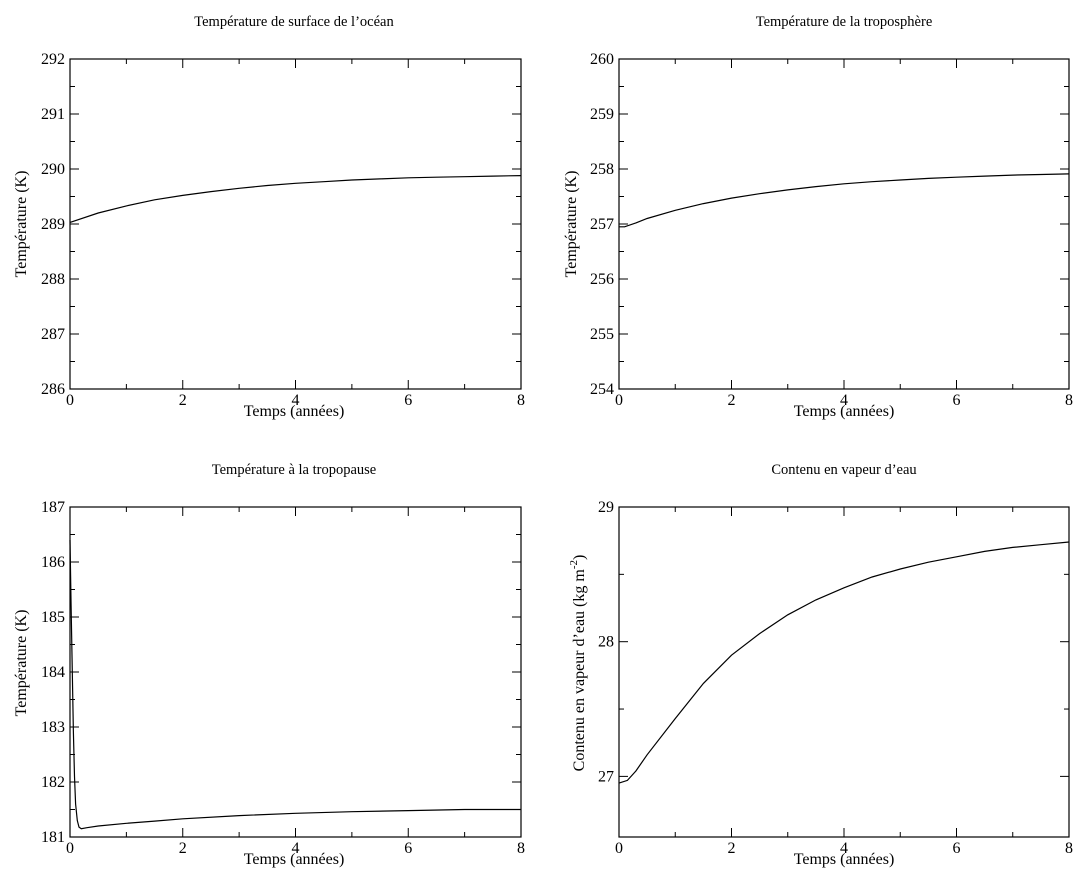 The height and width of the screenshot is (870, 1078). Describe the element at coordinates (53, 169) in the screenshot. I see `y-tick-label: 290` at that location.